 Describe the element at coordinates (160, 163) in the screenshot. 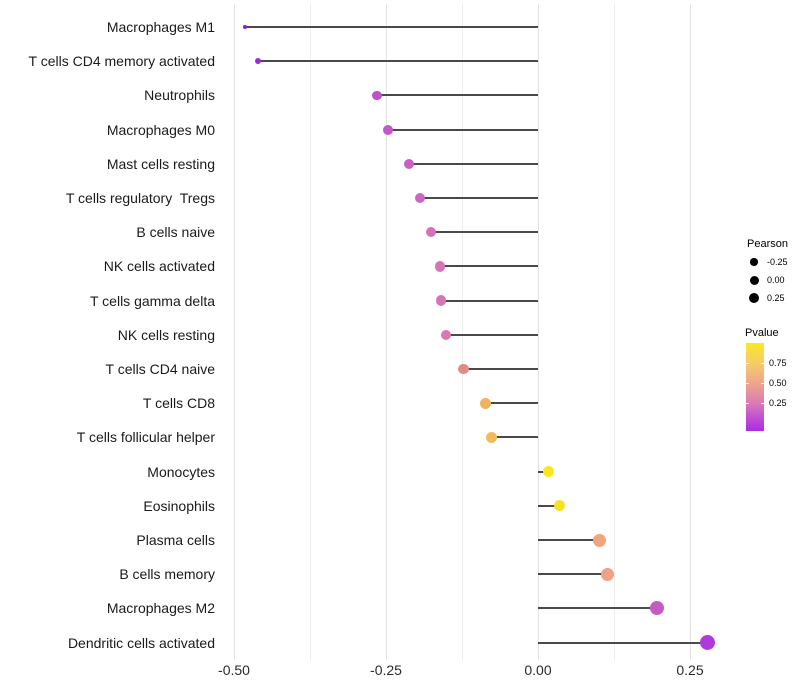

I see `category-label: Mast cells resting` at that location.